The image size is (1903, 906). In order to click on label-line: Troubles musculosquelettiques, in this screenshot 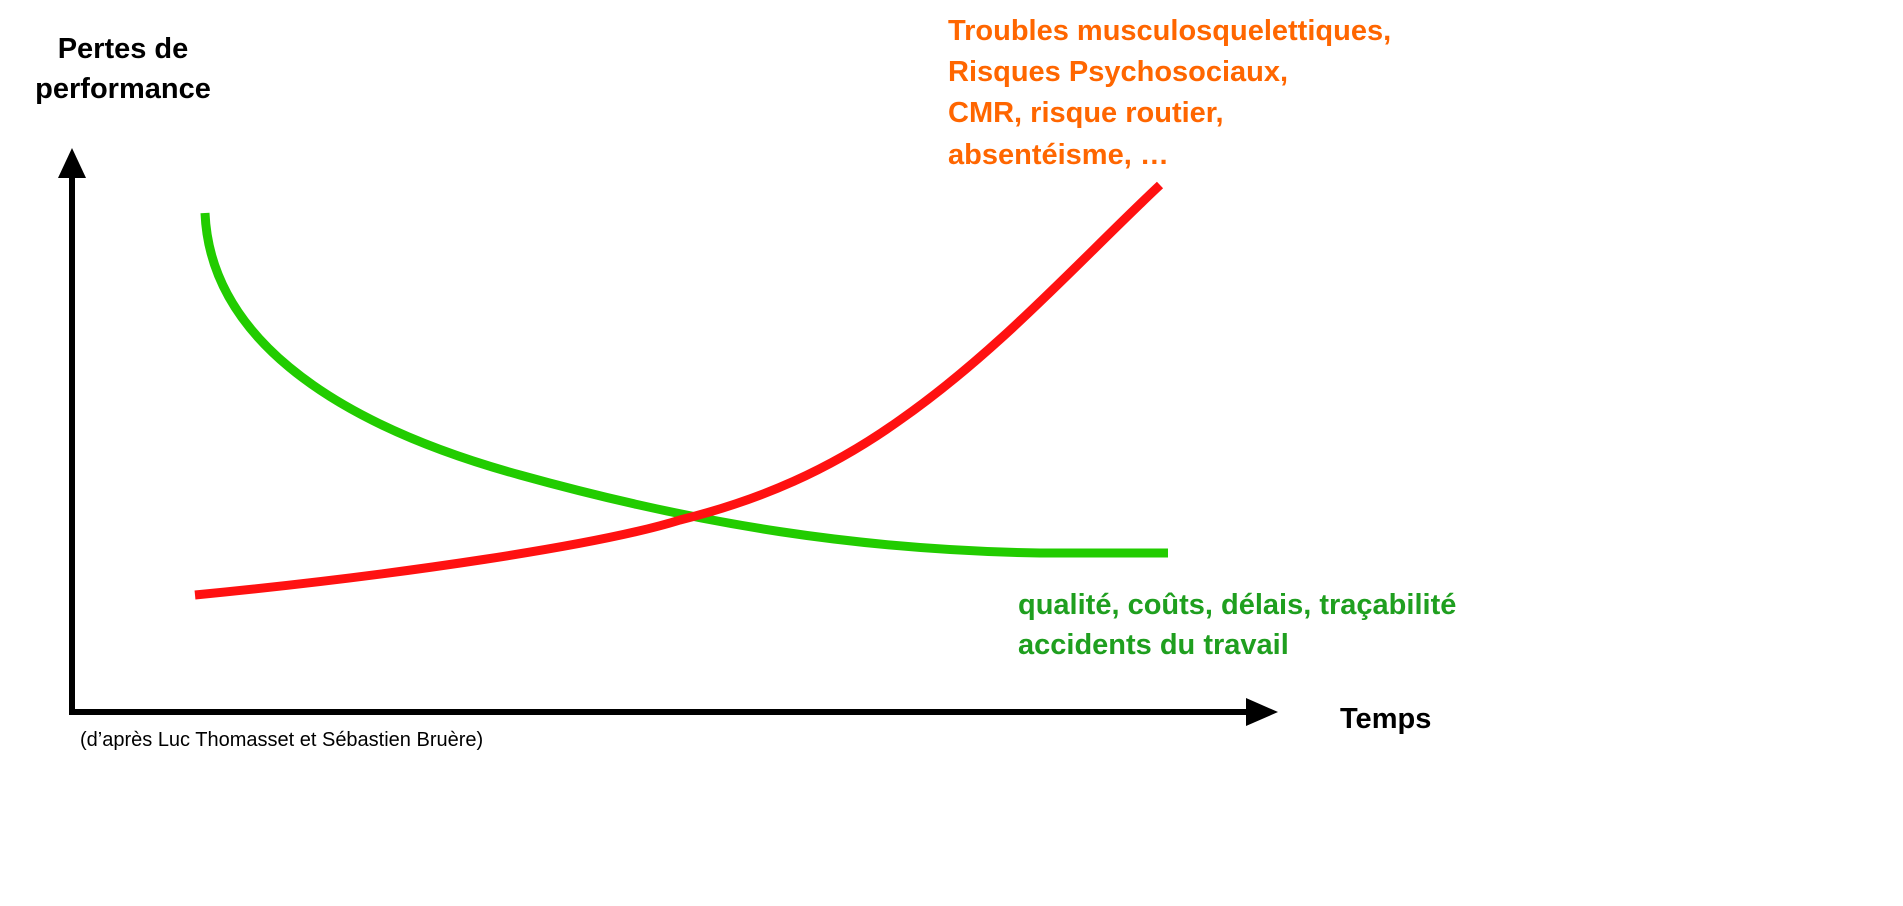, I will do `click(1169, 31)`.